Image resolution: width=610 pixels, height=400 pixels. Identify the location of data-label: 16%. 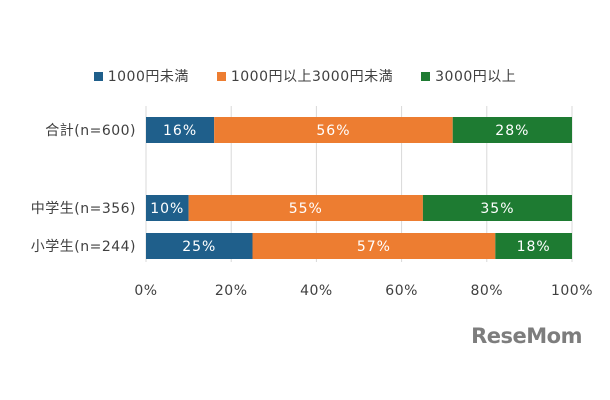
(180, 131).